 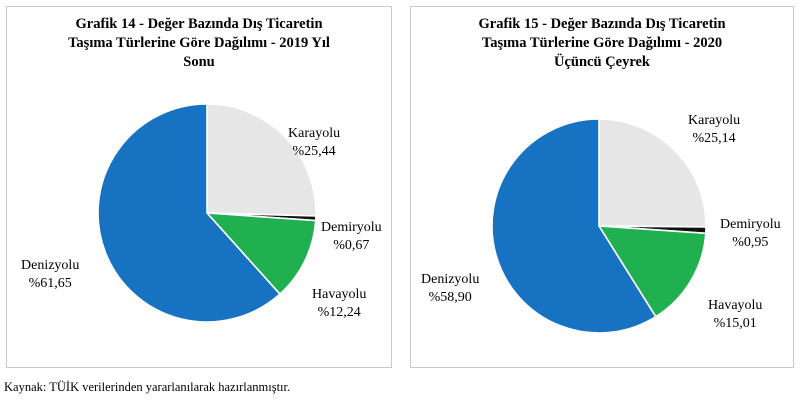 I want to click on slice-label-karayolu: Karayolu %25,14, so click(x=714, y=130).